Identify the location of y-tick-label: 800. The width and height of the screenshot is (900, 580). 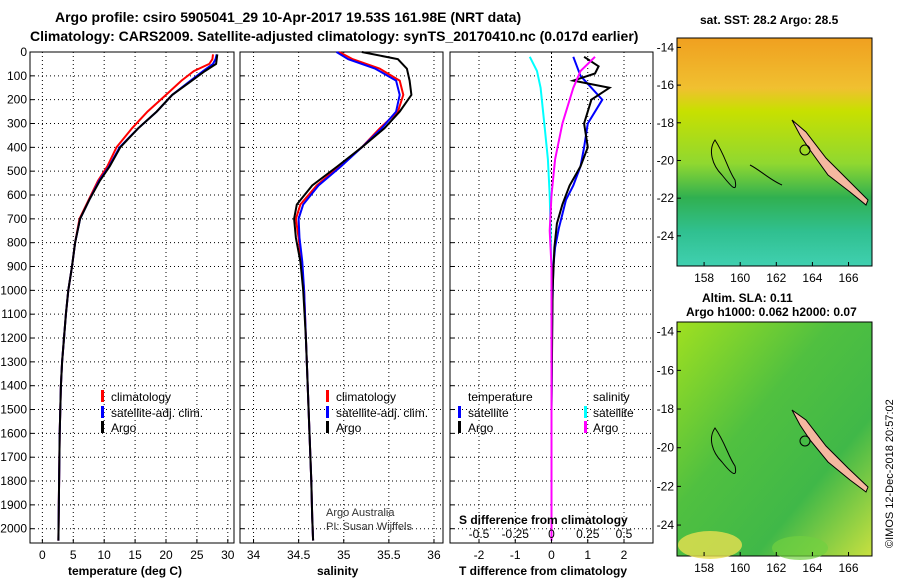
(17, 243).